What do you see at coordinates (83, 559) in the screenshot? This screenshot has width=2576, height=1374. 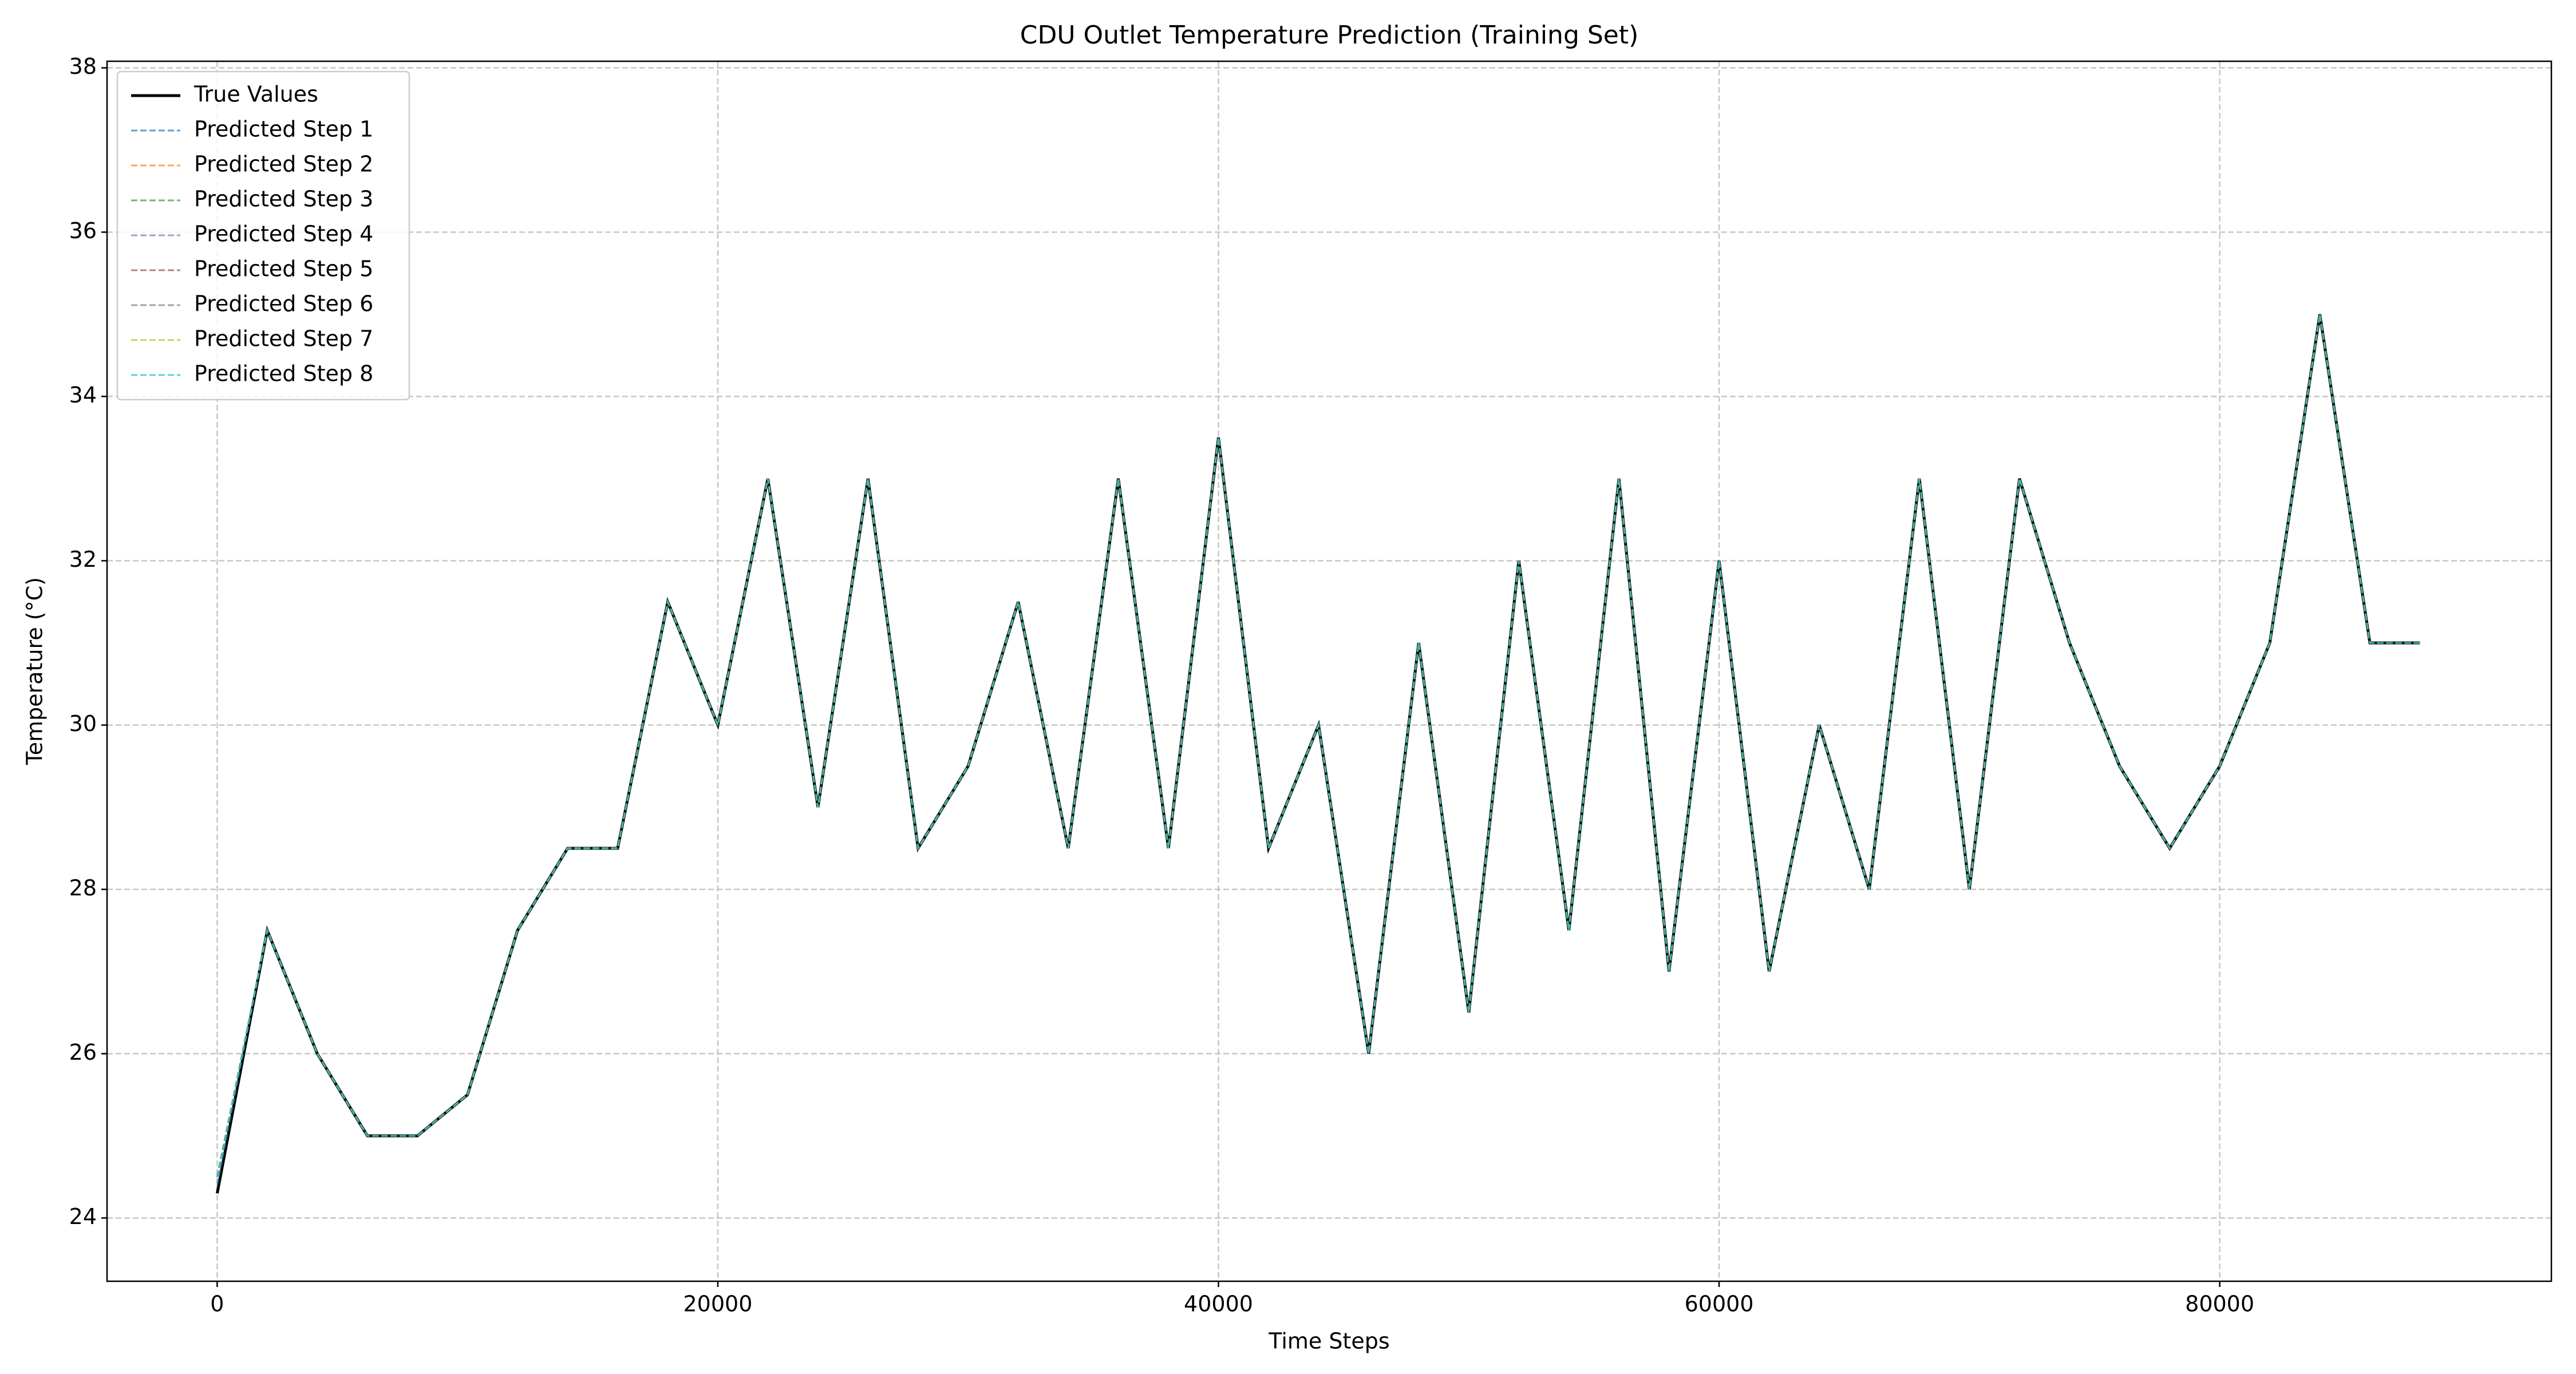 I see `y-tick-label: 32` at bounding box center [83, 559].